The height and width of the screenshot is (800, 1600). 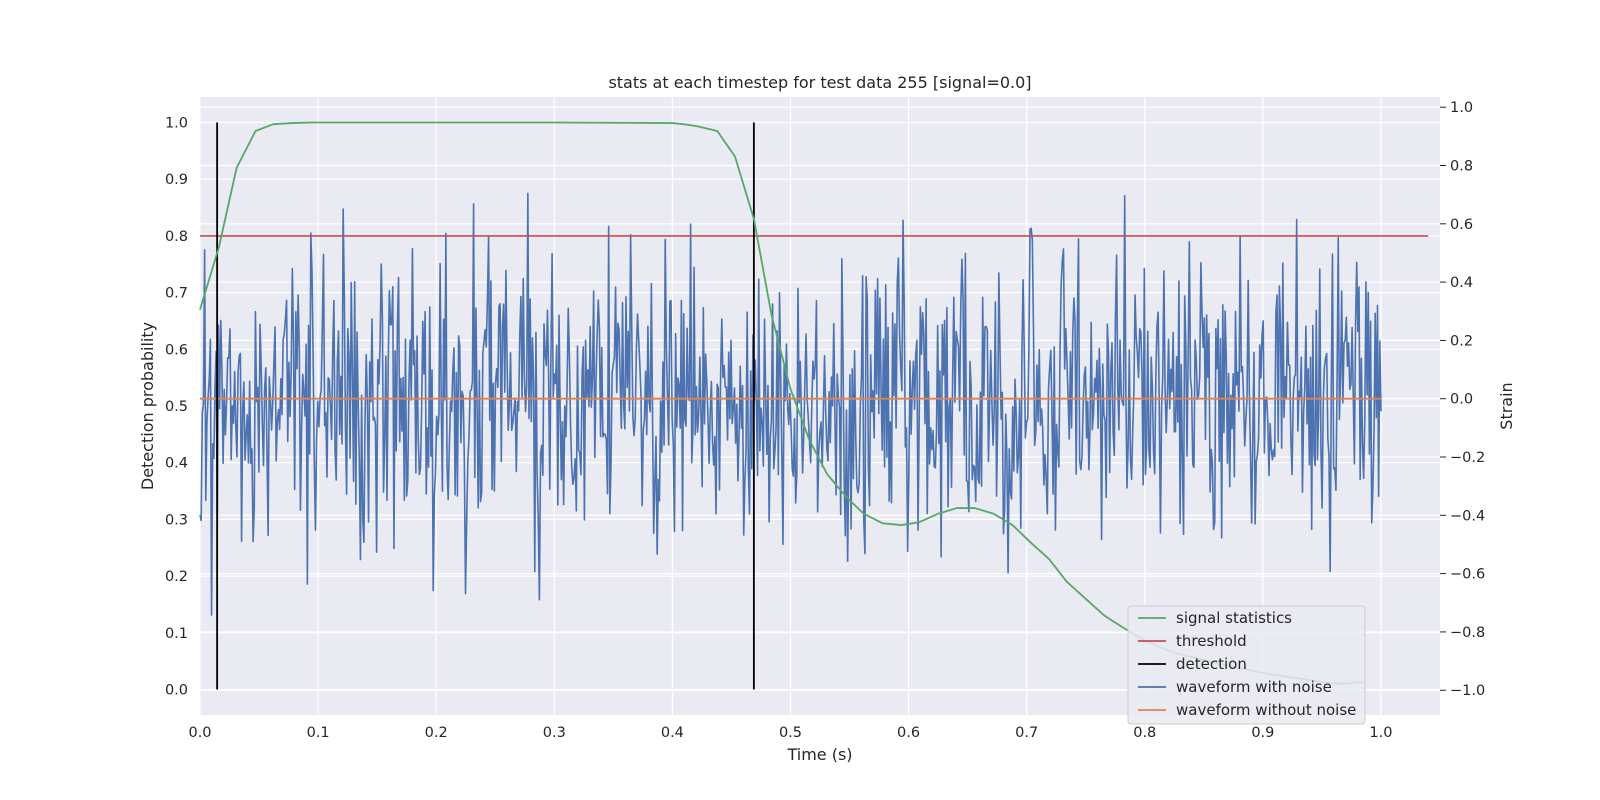 What do you see at coordinates (1467, 633) in the screenshot?
I see `right-y-tick-label: −0.8` at bounding box center [1467, 633].